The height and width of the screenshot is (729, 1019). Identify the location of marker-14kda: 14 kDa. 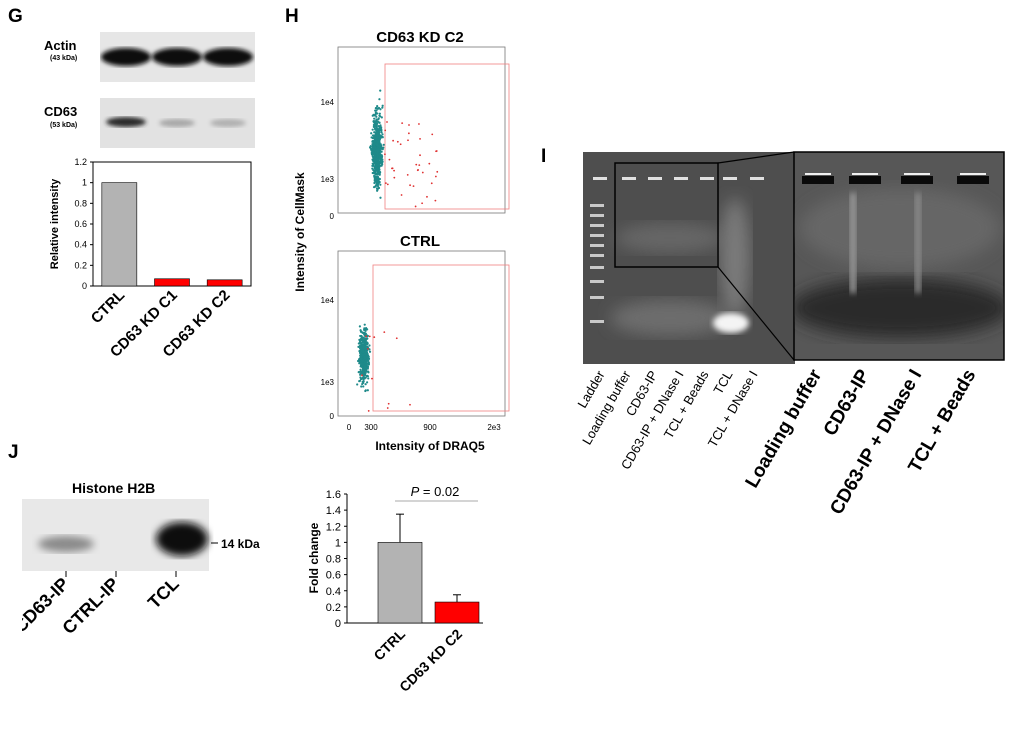
(240, 544).